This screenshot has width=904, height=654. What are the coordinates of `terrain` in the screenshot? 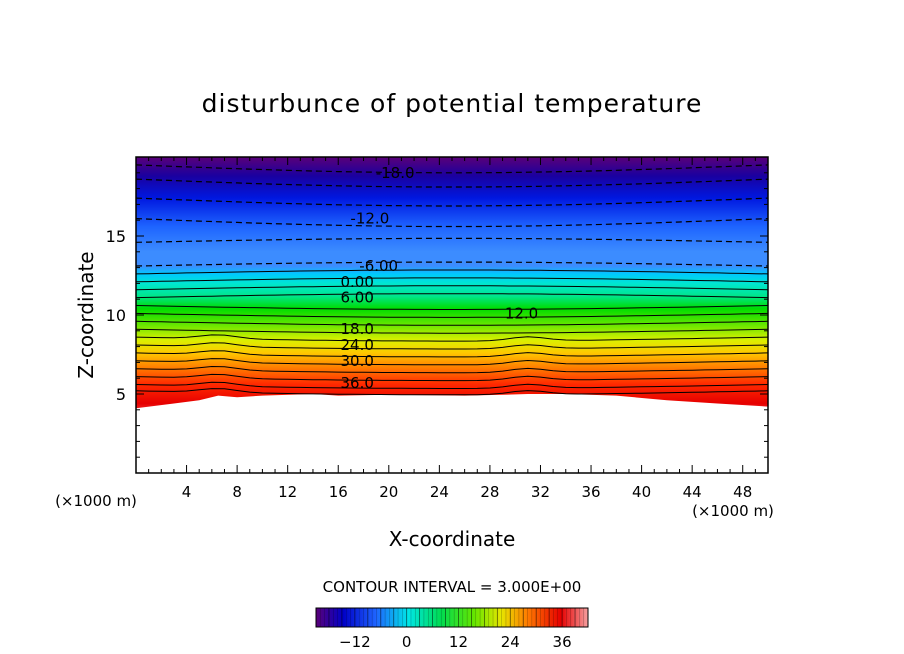 It's located at (452, 433).